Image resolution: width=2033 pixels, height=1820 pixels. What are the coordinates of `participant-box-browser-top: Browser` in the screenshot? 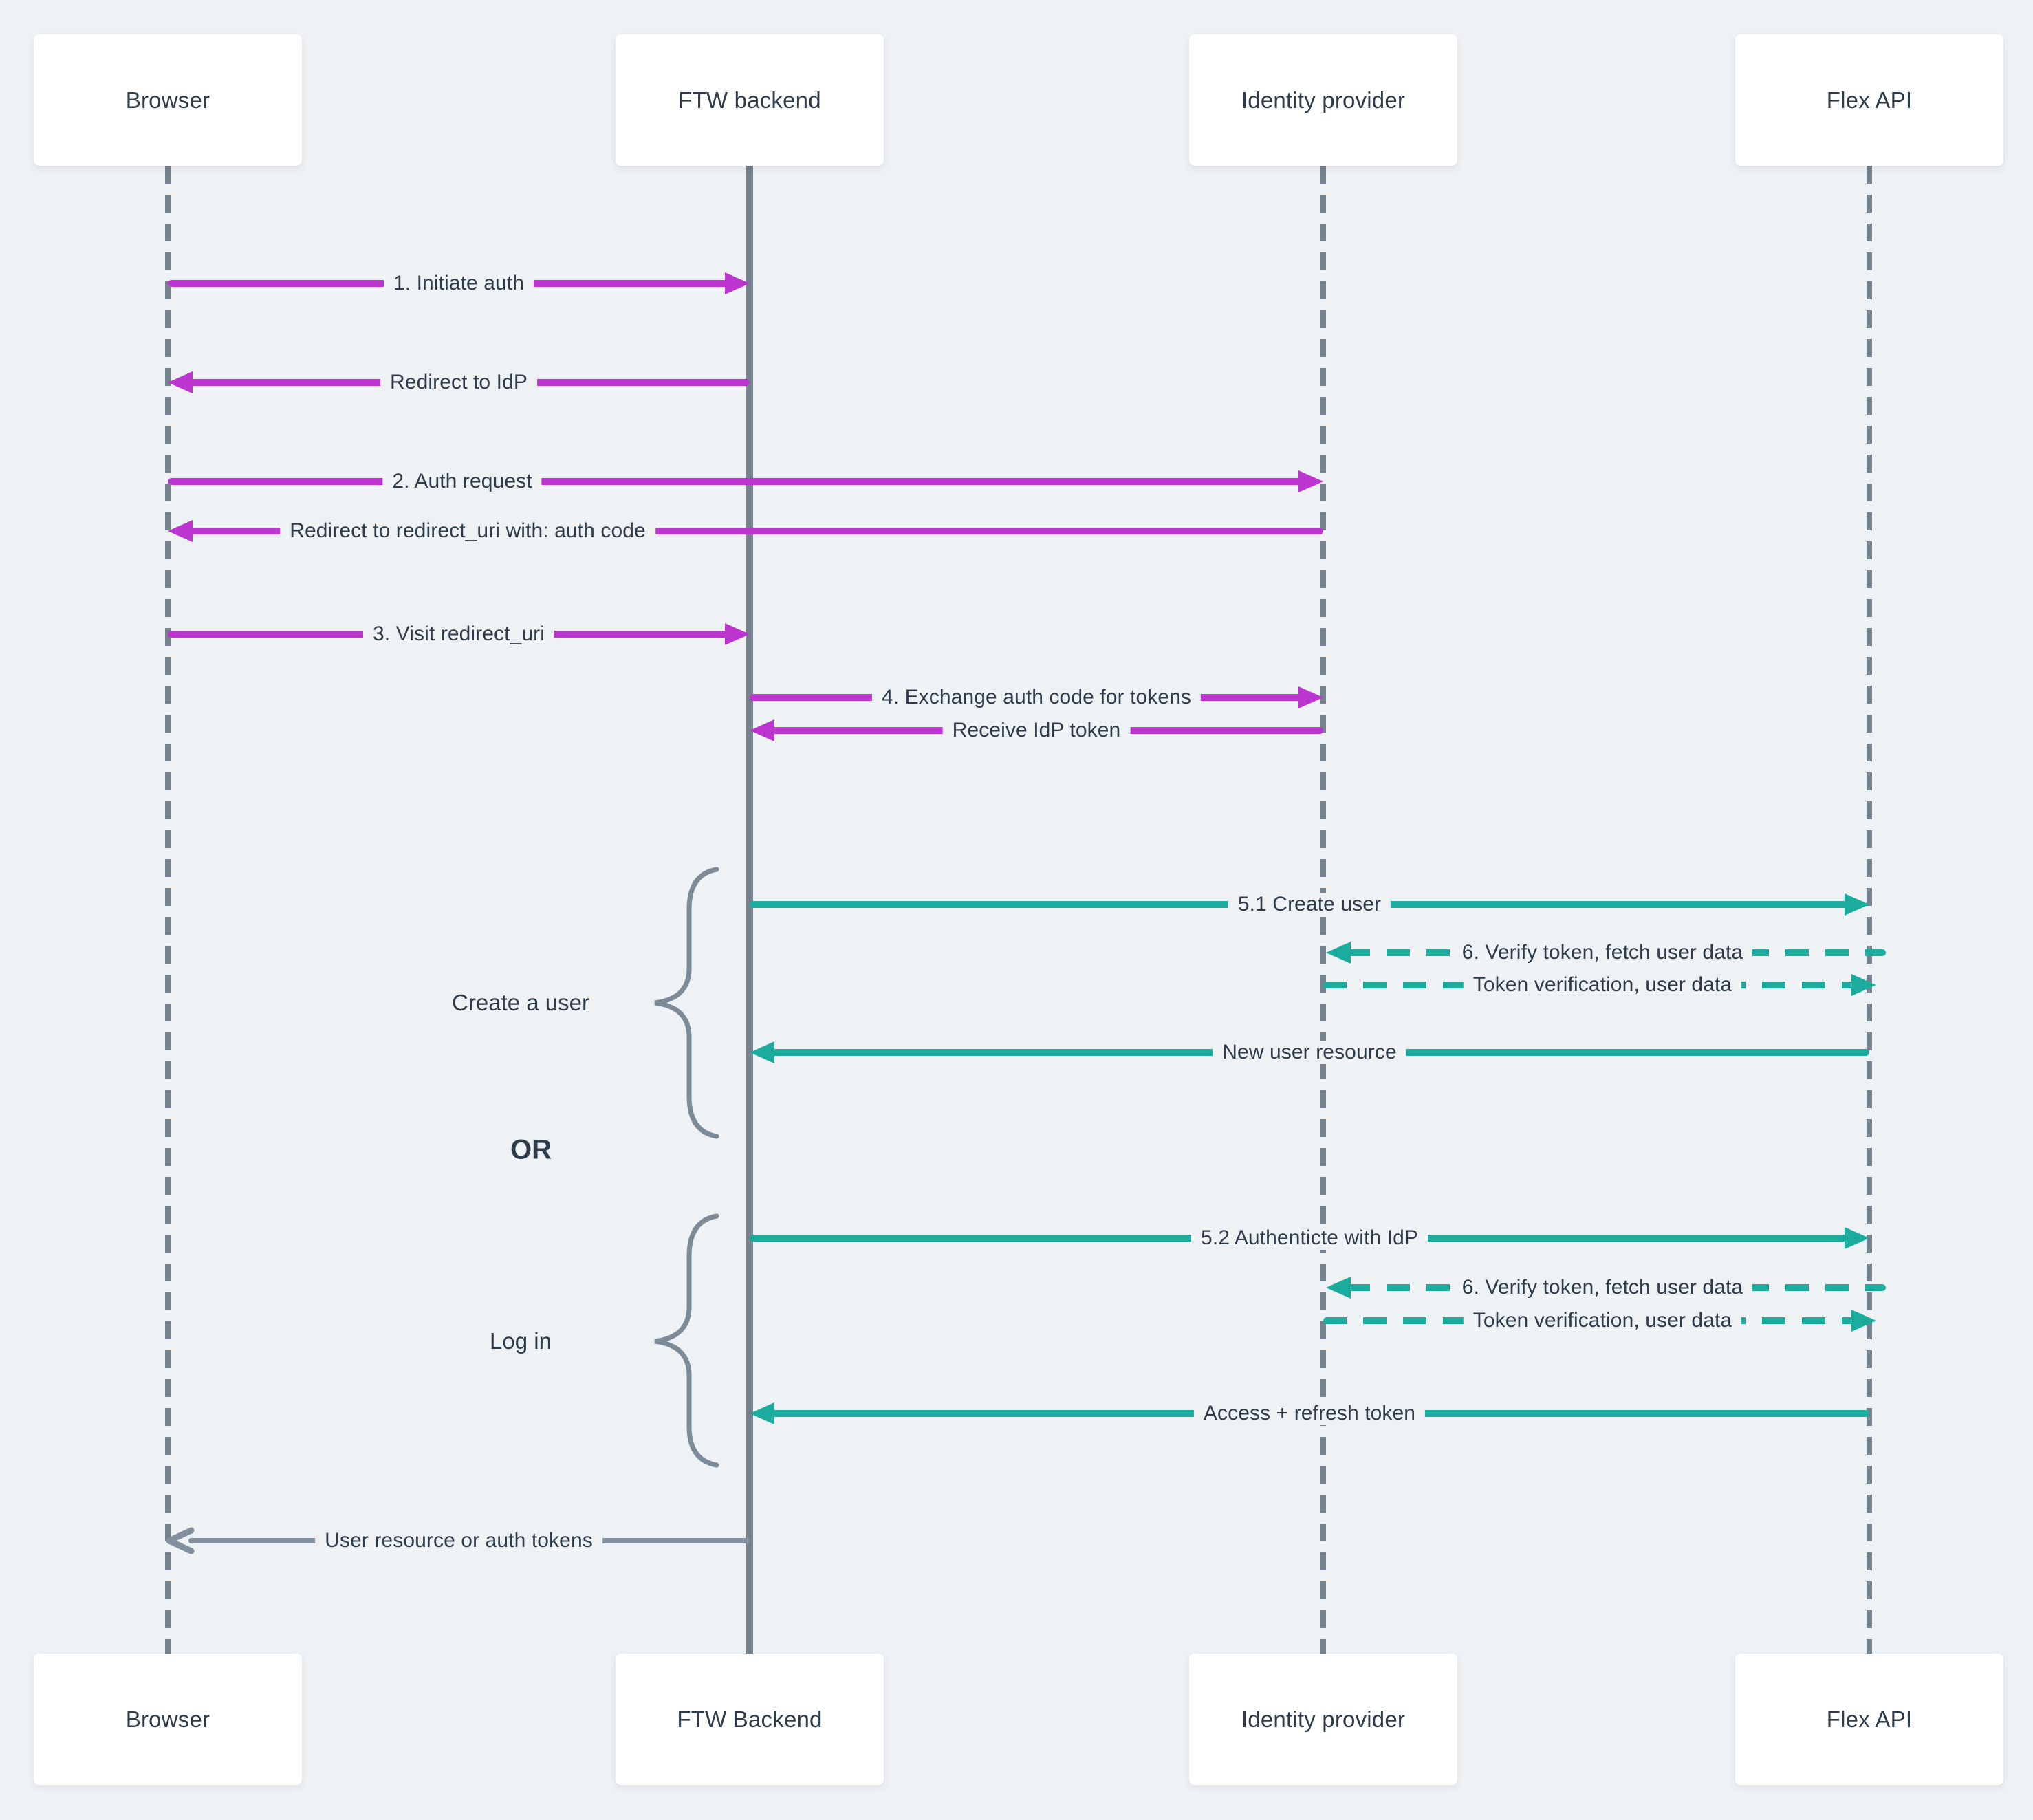 It's located at (168, 100).